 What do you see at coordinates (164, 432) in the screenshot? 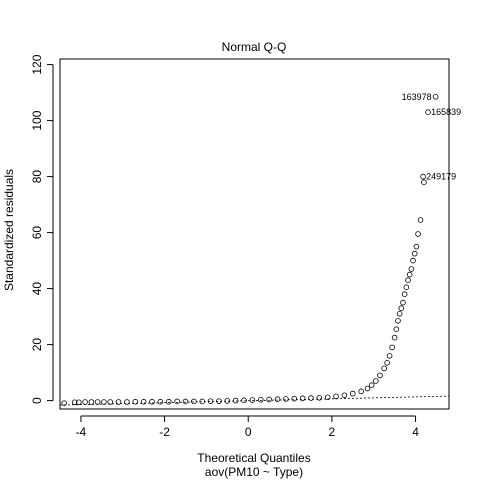
I see `x-tick-label: -2` at bounding box center [164, 432].